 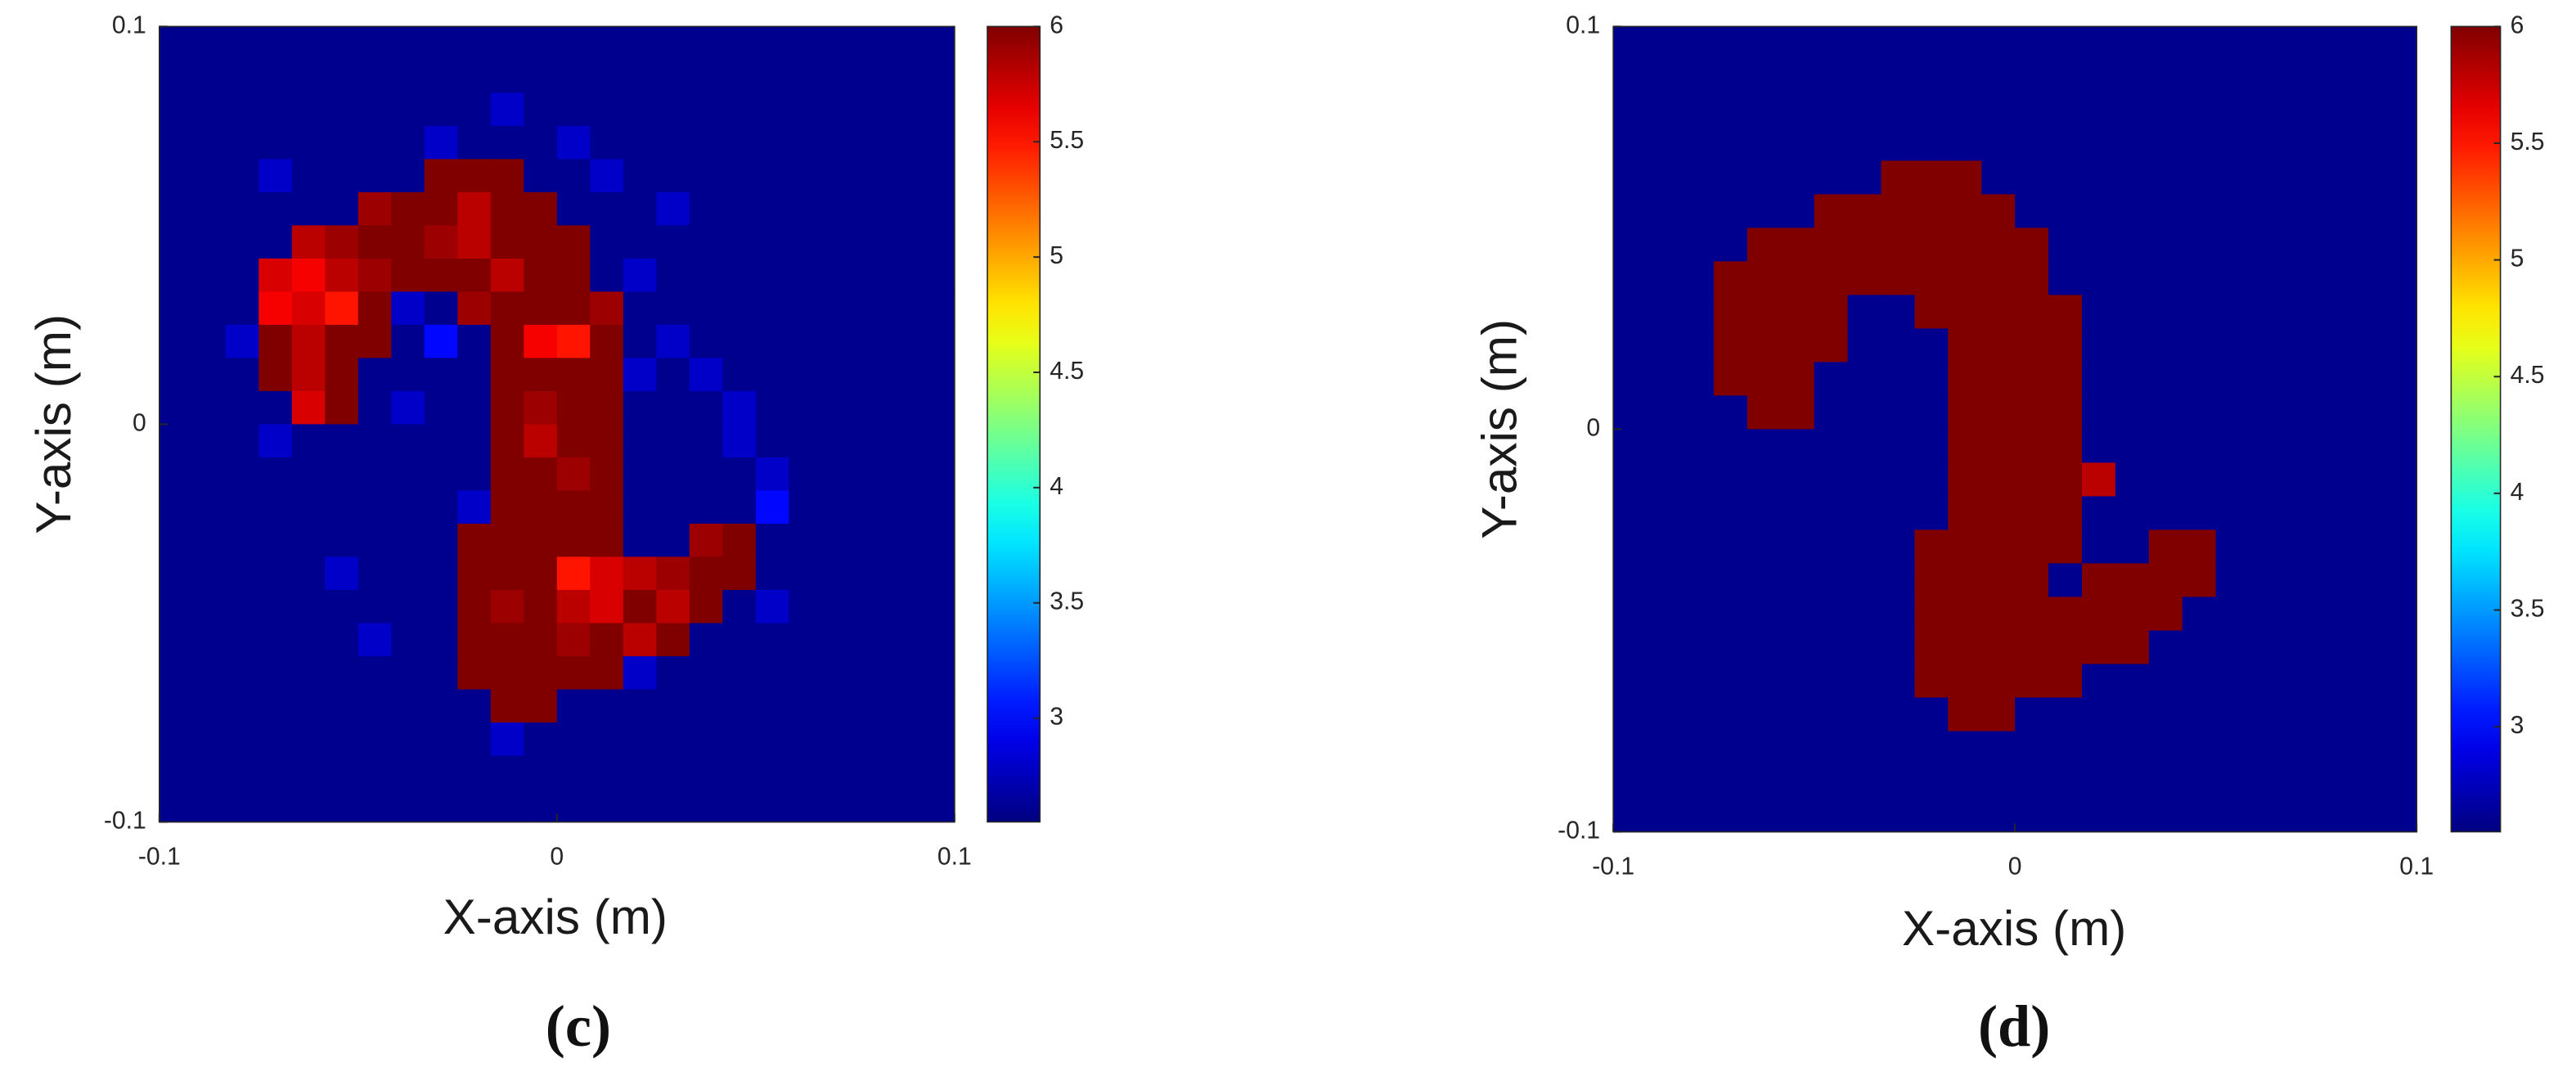 What do you see at coordinates (2416, 867) in the screenshot?
I see `x-tick-label: 0.1` at bounding box center [2416, 867].